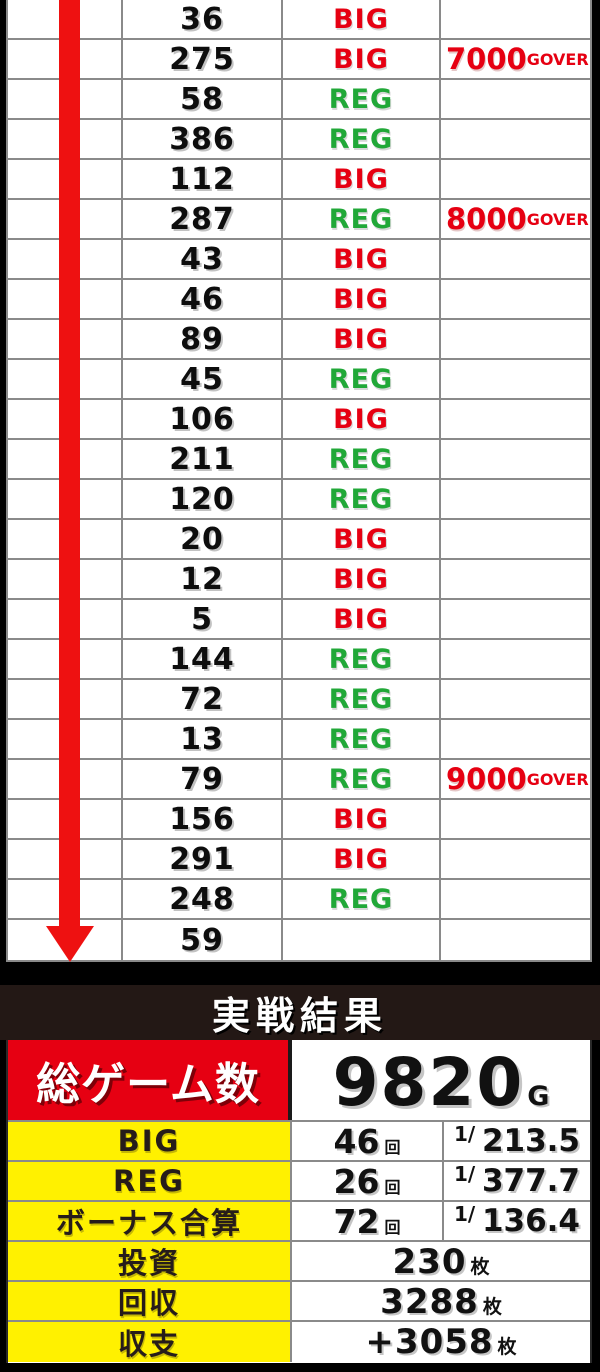 The image size is (600, 1372). Describe the element at coordinates (517, 1181) in the screenshot. I see `stat-rate-cell: 1/377.7` at that location.